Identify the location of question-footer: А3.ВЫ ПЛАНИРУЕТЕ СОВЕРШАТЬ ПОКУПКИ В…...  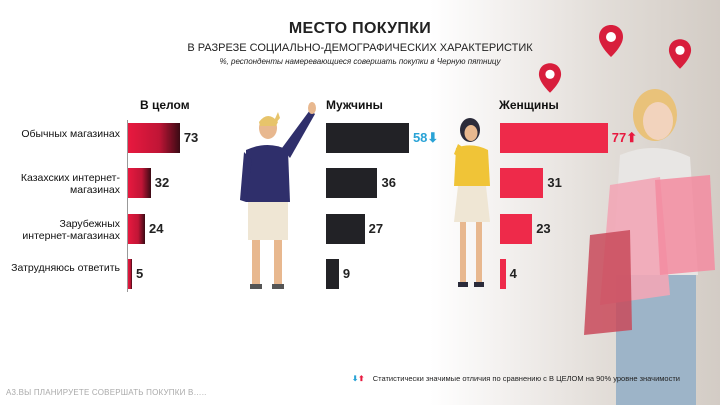
(106, 392).